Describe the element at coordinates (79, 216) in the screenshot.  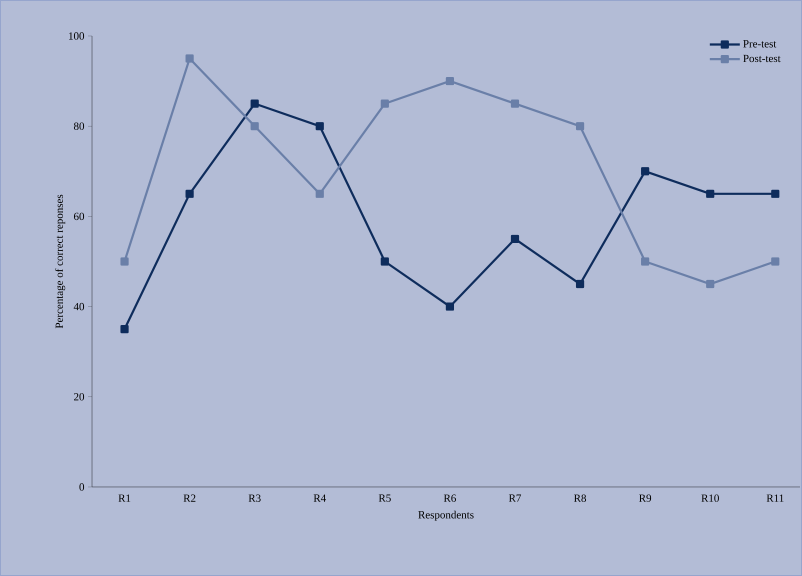
I see `y-tick-label: 60` at that location.